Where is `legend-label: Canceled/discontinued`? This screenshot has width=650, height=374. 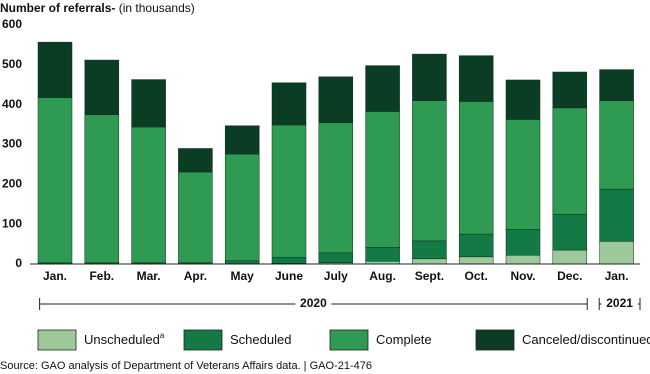
legend-label: Canceled/discontinued is located at coordinates (586, 339).